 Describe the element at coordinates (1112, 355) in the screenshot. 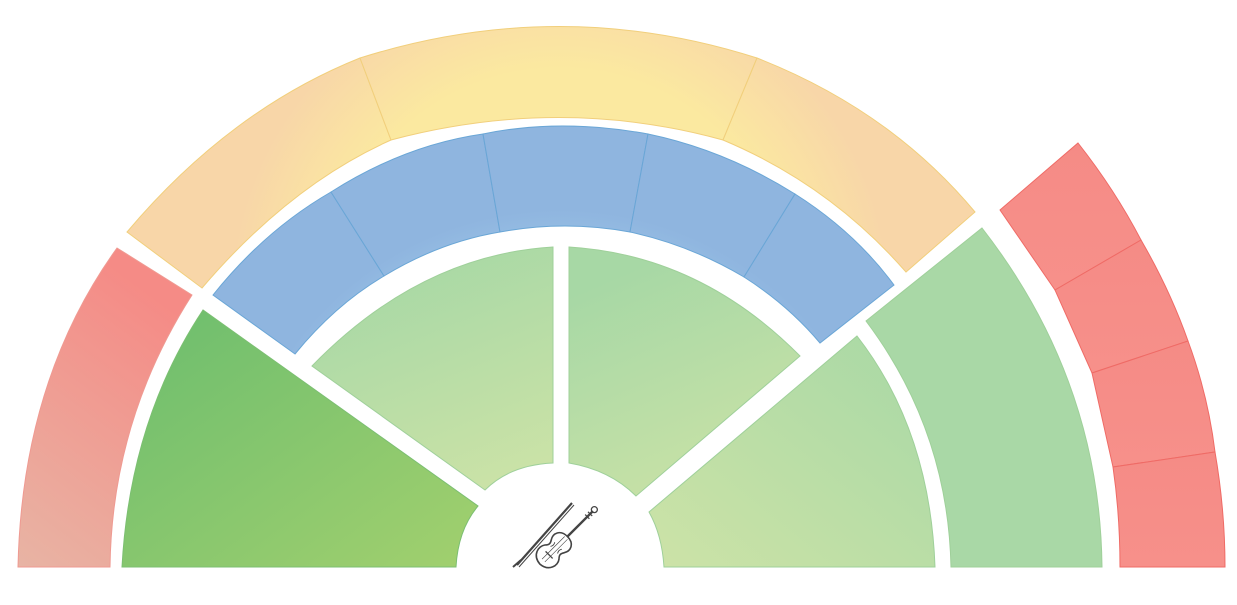

I see `right-red-arc` at that location.